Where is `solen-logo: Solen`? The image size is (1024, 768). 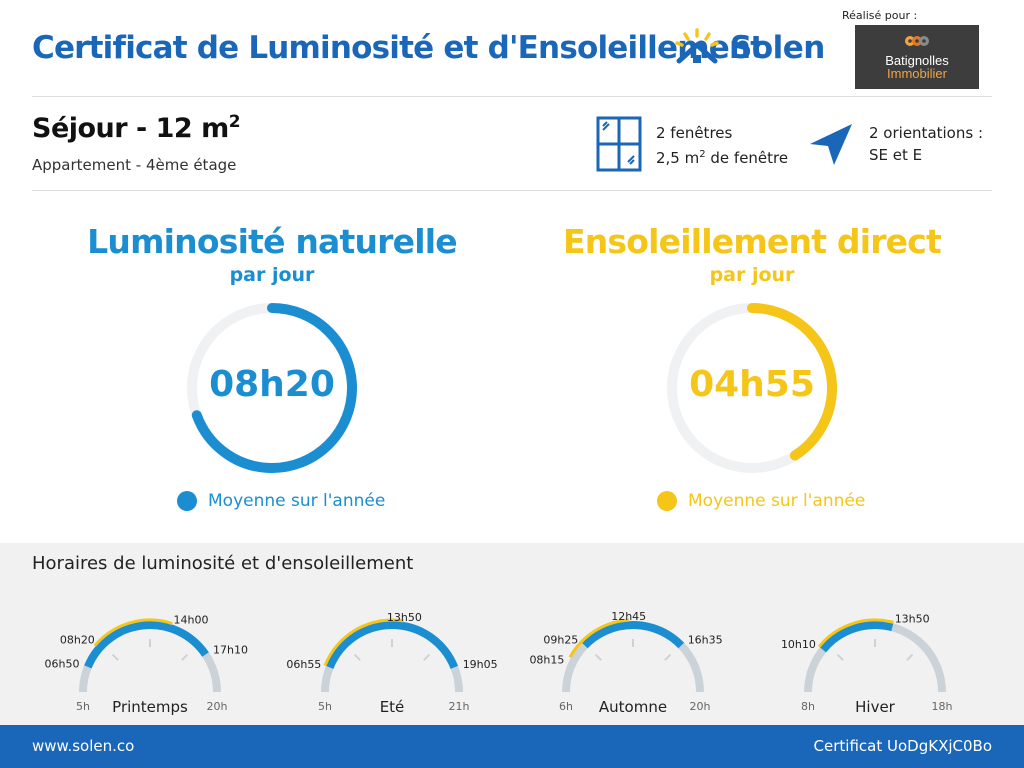
solen-logo: Solen is located at coordinates (749, 48).